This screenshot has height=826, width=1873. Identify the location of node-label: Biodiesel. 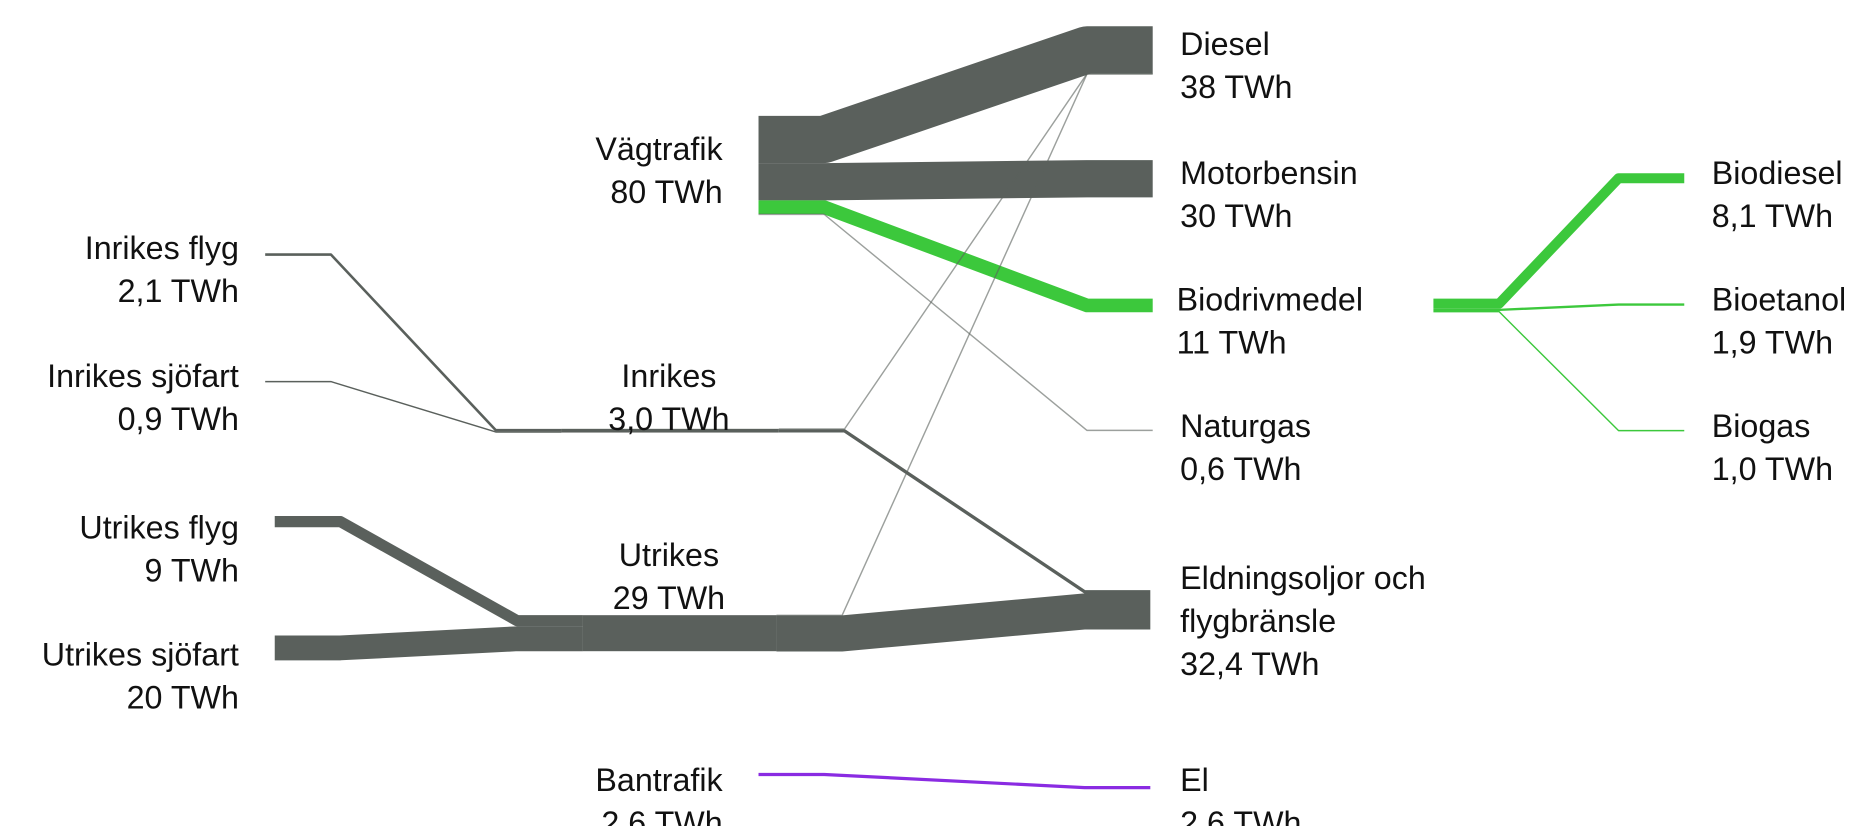
(1777, 173).